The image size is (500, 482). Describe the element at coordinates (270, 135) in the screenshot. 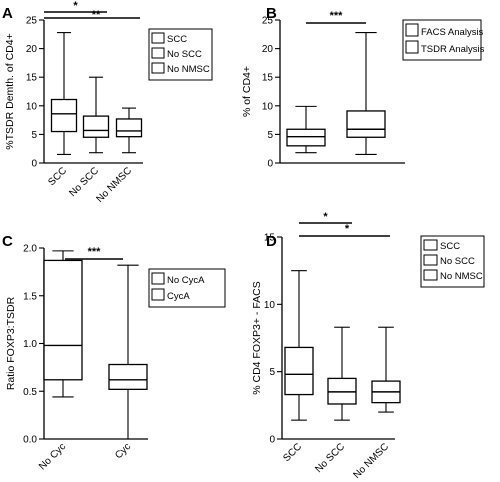

I see `panel-b-y-tick-label: 5` at that location.